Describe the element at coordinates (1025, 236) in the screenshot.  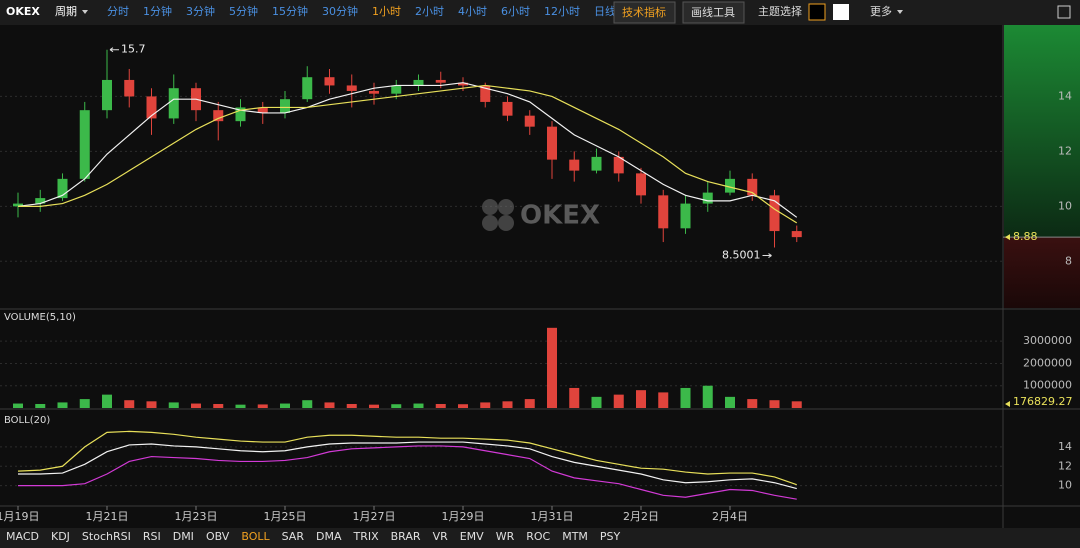
I see `last-price-label: 8.88` at that location.